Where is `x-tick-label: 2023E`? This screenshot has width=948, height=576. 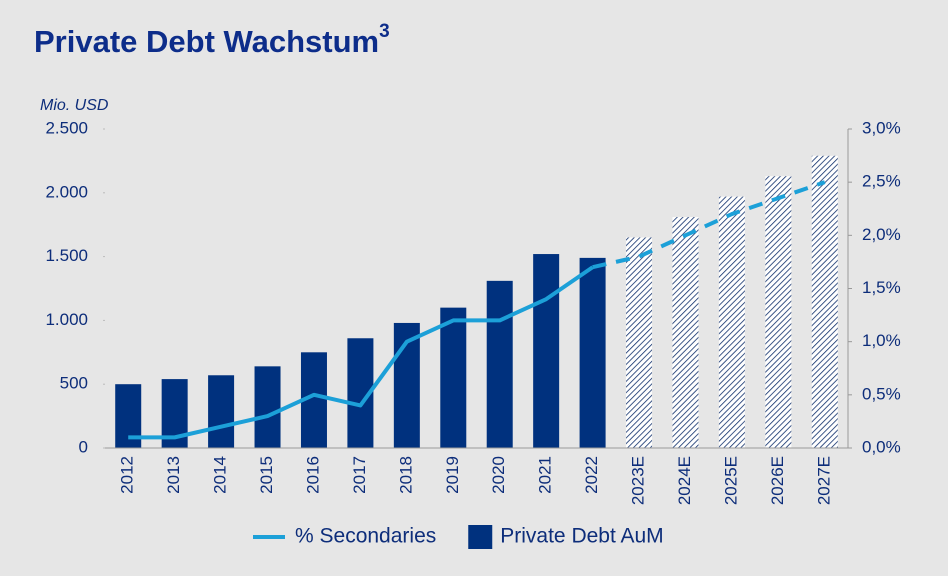 x-tick-label: 2023E is located at coordinates (638, 480).